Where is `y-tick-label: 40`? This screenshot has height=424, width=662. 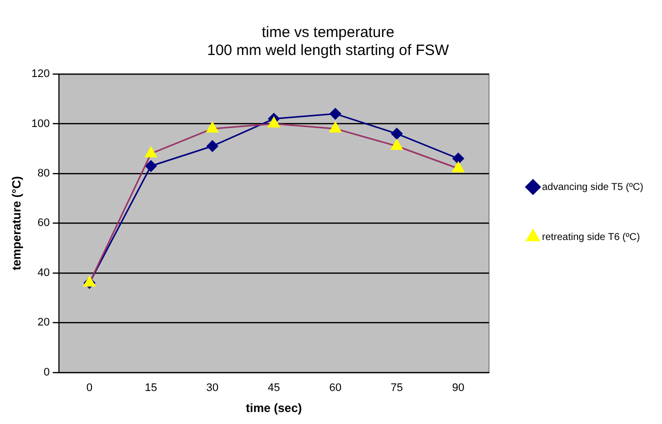 y-tick-label: 40 is located at coordinates (44, 272).